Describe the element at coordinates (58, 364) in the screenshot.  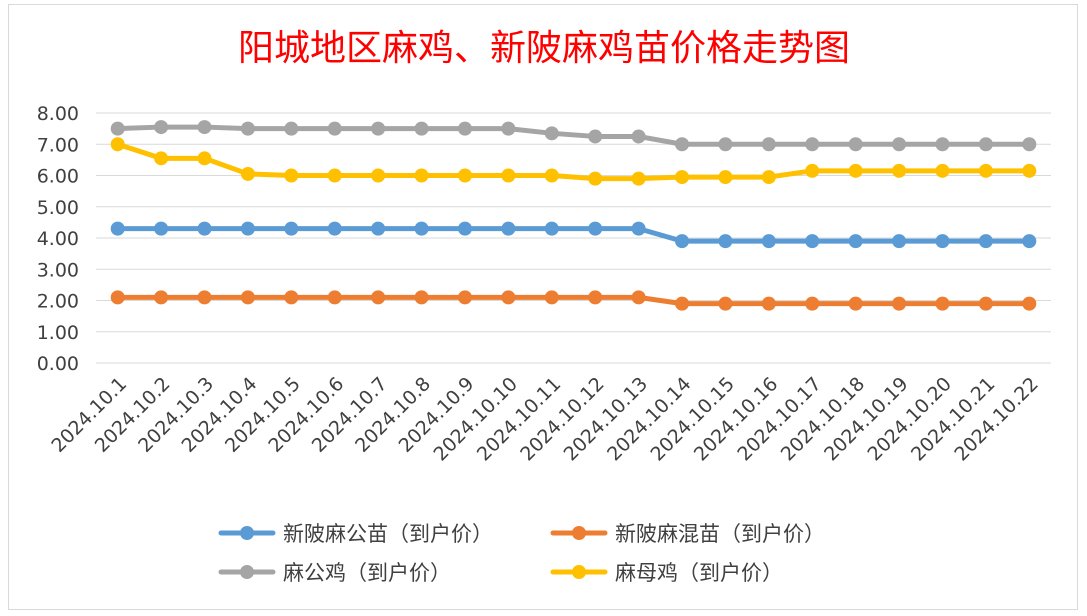
I see `y-tick-label: 0.00` at that location.